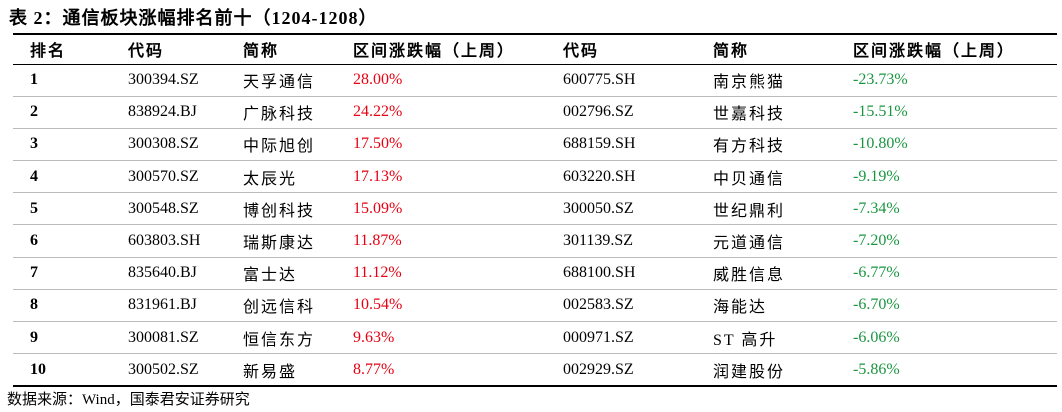 This screenshot has width=1062, height=412. I want to click on table-cell: -9.19%, so click(876, 176).